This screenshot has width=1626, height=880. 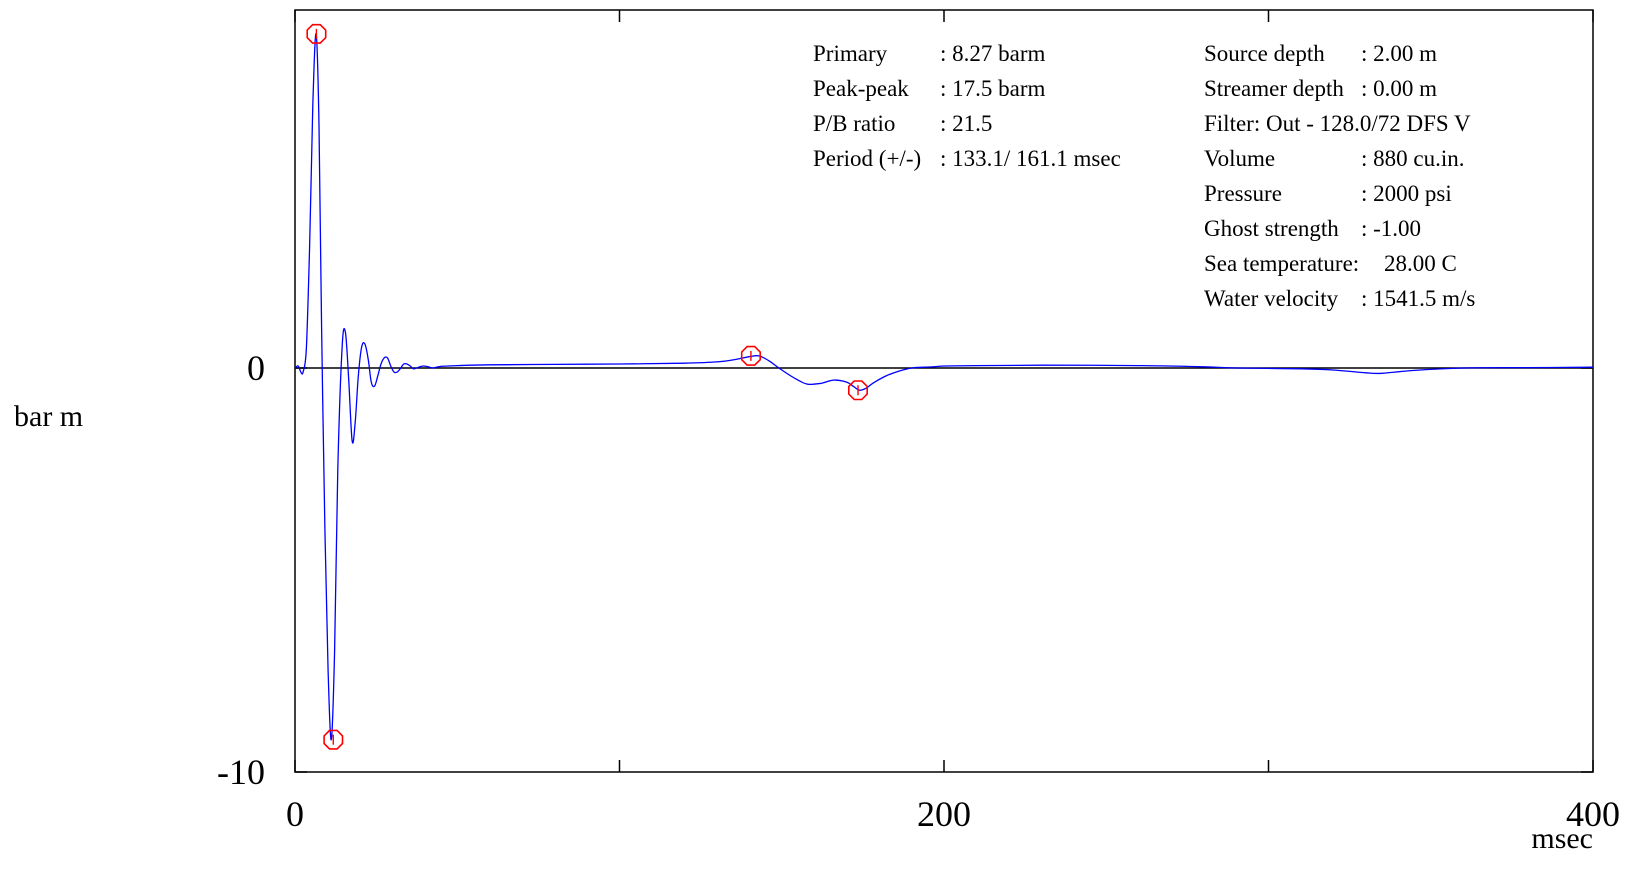 What do you see at coordinates (1264, 53) in the screenshot?
I see `info-right-row-label: Source depth` at bounding box center [1264, 53].